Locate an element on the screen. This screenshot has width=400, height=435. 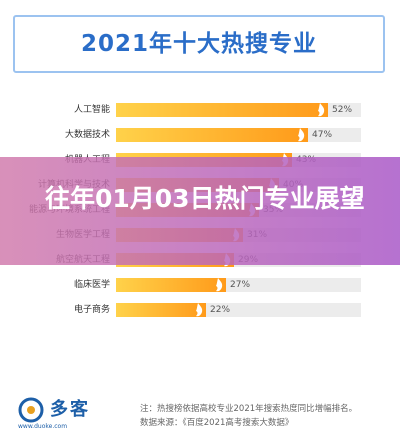
ranking-row: 大数据技术 47% is located at coordinates (200, 135).